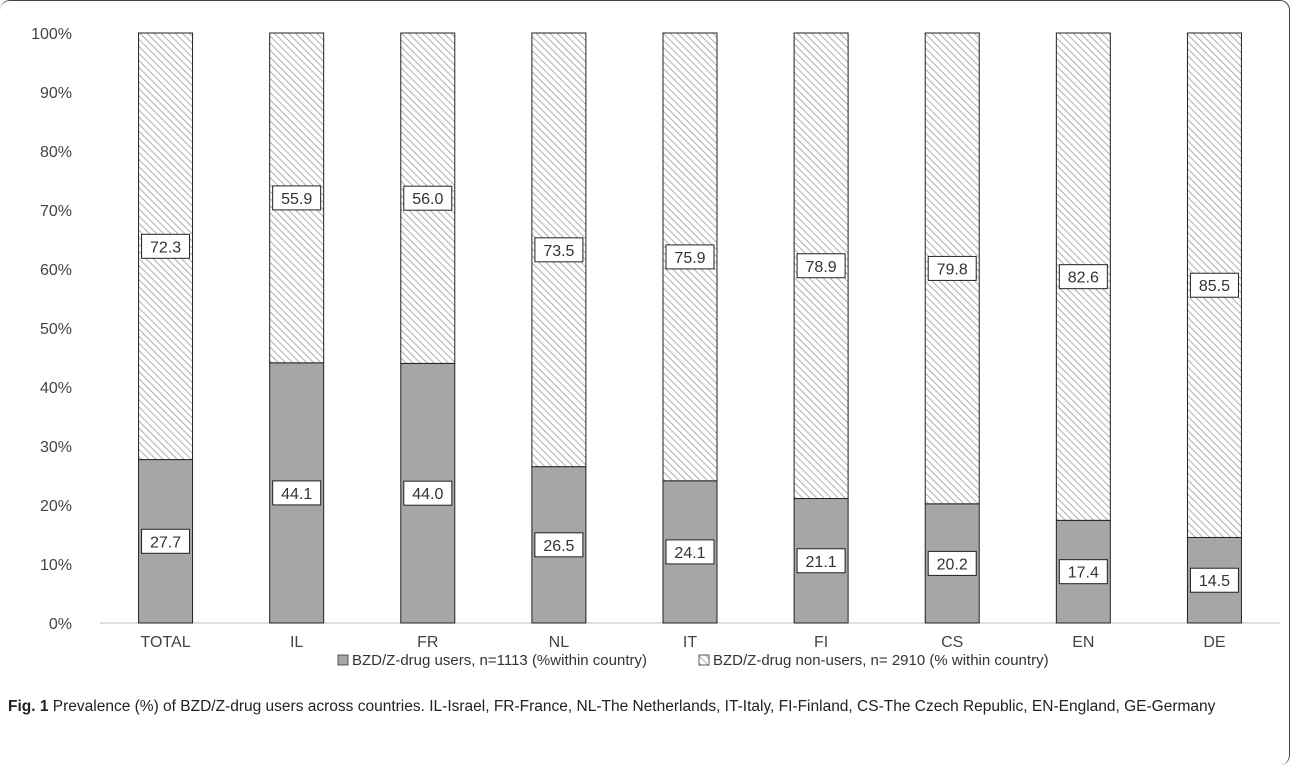  Describe the element at coordinates (690, 642) in the screenshot. I see `x-tick-label: IT` at that location.